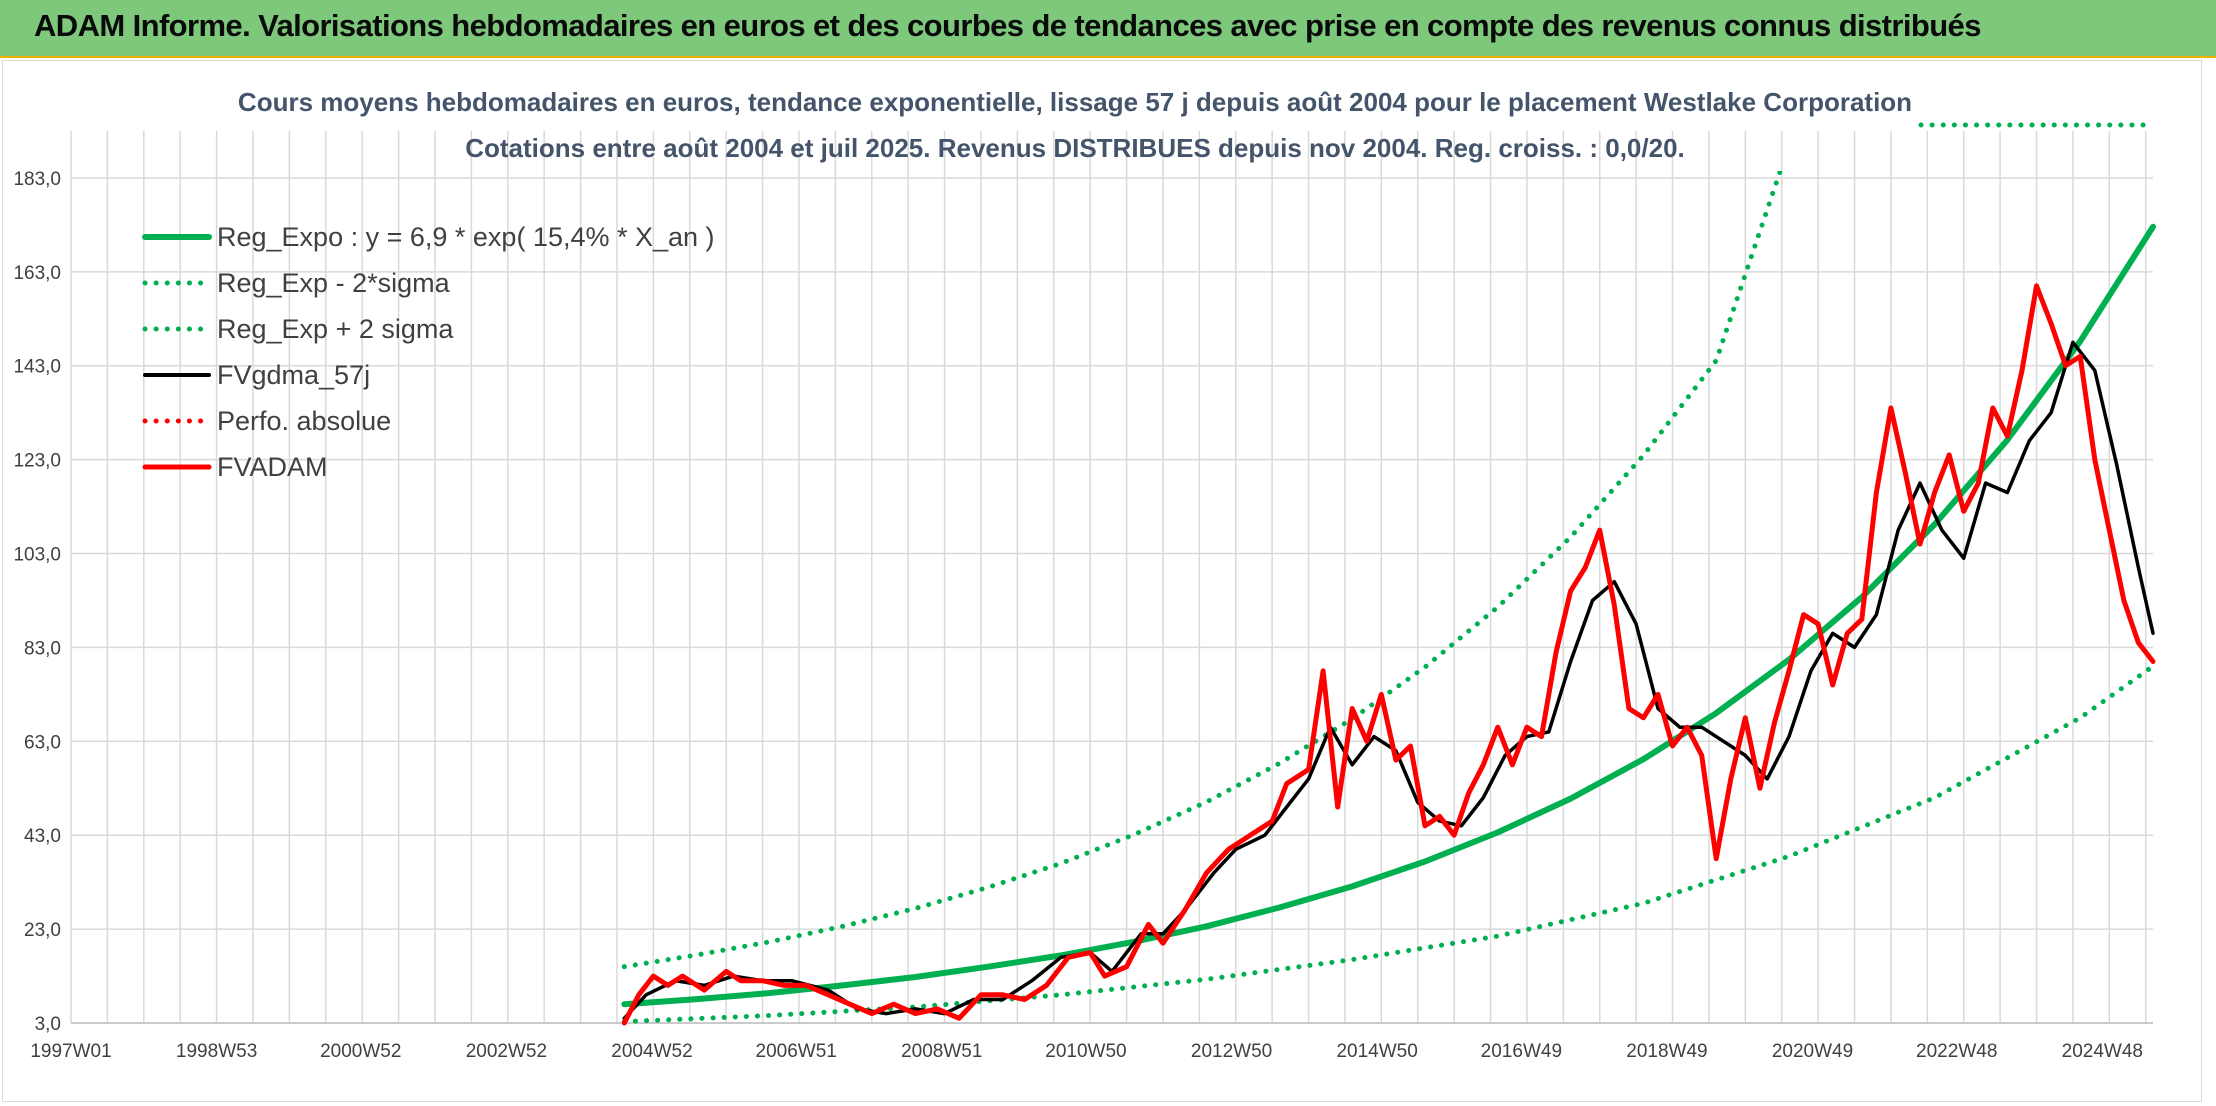  What do you see at coordinates (304, 421) in the screenshot?
I see `legend-label: Perfo. absolue` at bounding box center [304, 421].